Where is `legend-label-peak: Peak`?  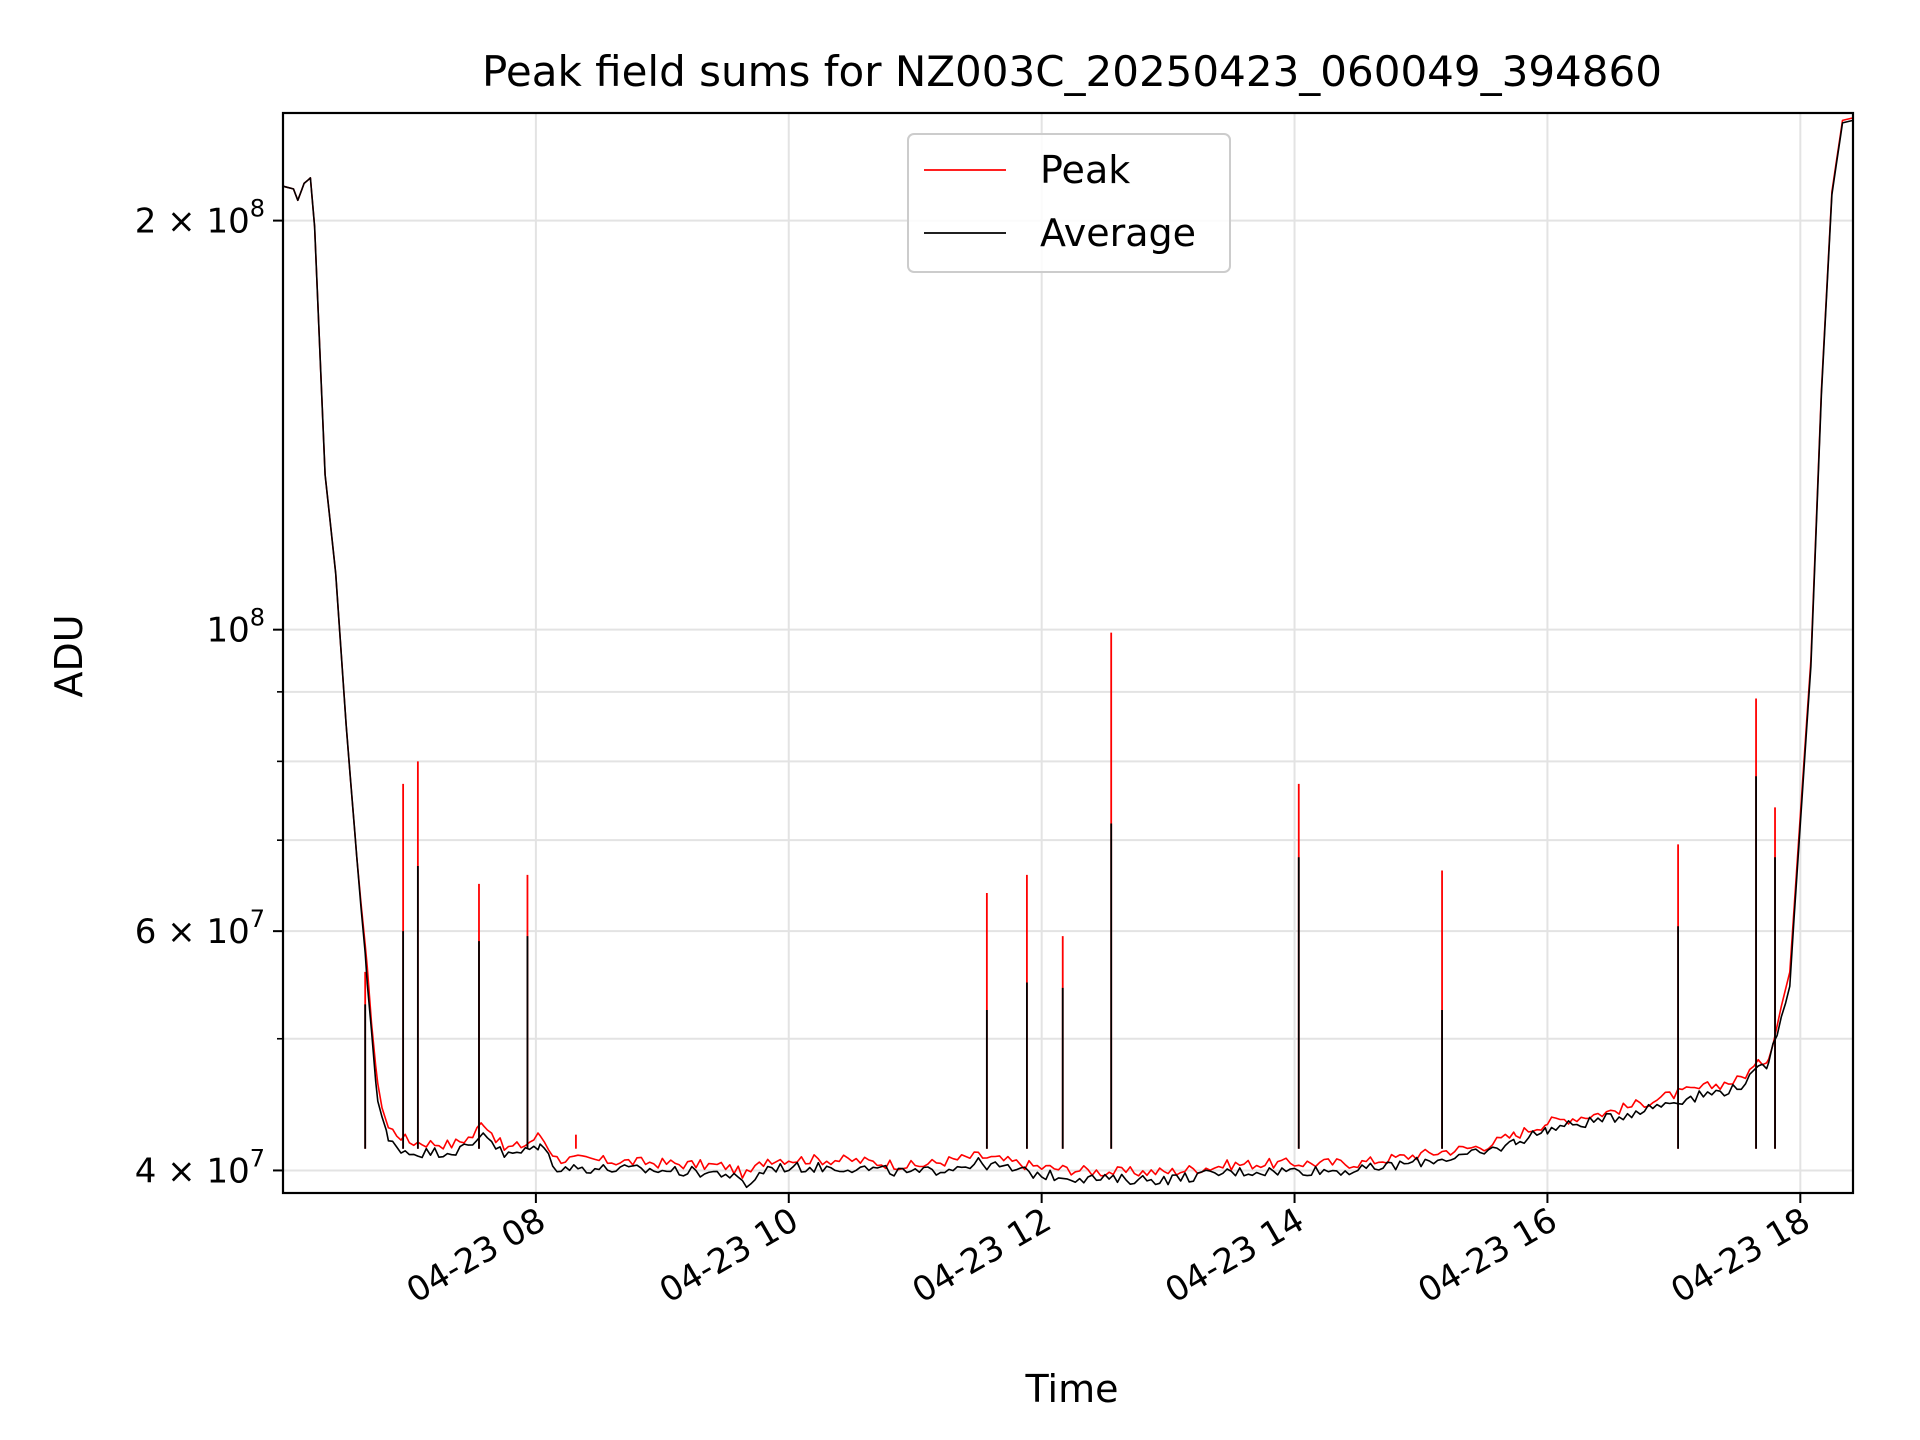 legend-label-peak: Peak is located at coordinates (1085, 170).